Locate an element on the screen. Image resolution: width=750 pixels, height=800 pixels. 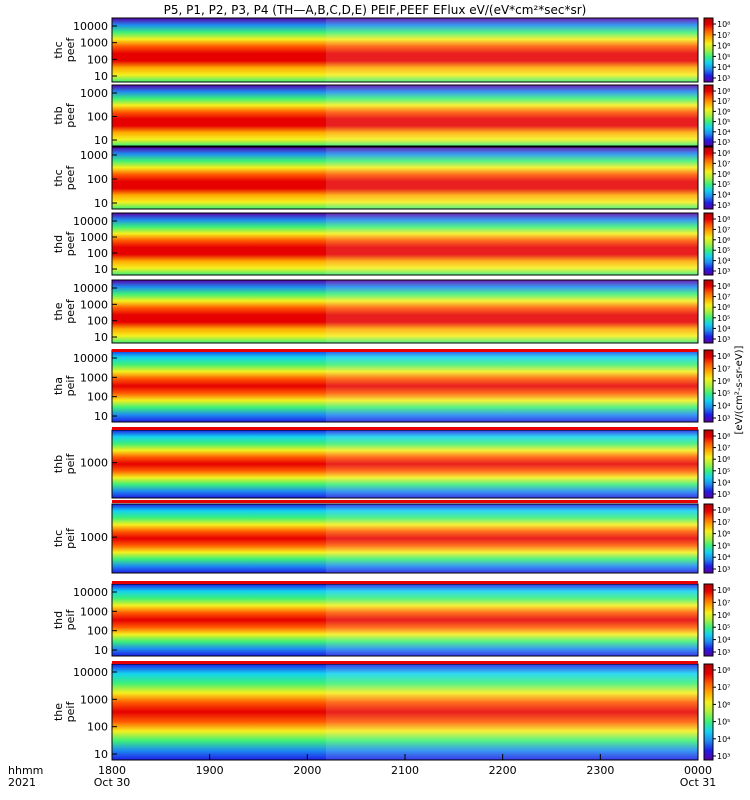
panel-thc-peif: 1000 thc peif 10⁸ 10⁷ 10⁶ 10⁵ 10⁴ 10³ is located at coordinates (391, 537).